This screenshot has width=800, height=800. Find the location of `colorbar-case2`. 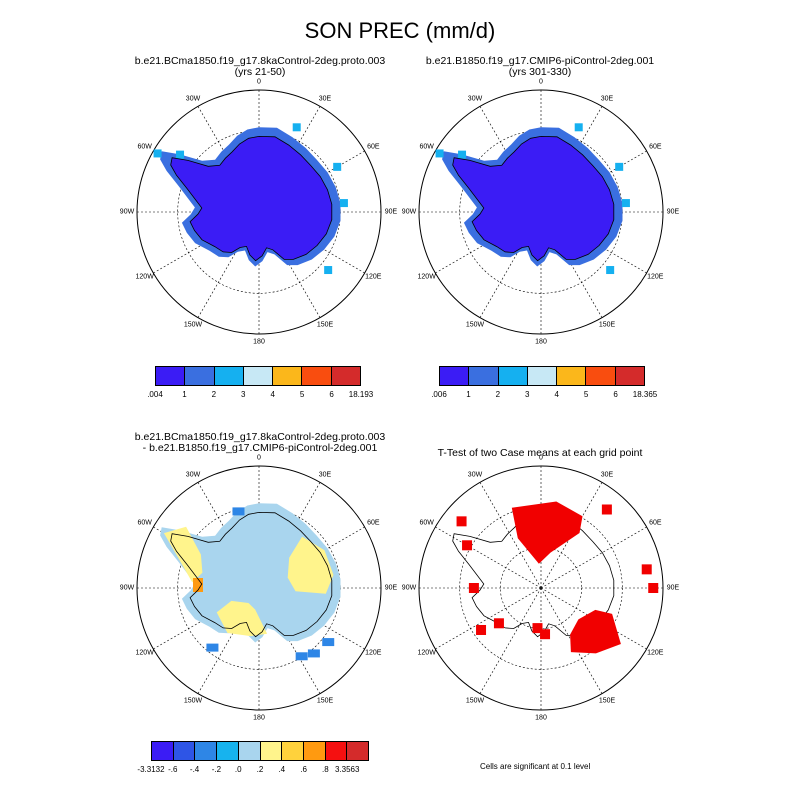

colorbar-case2 is located at coordinates (542, 376).